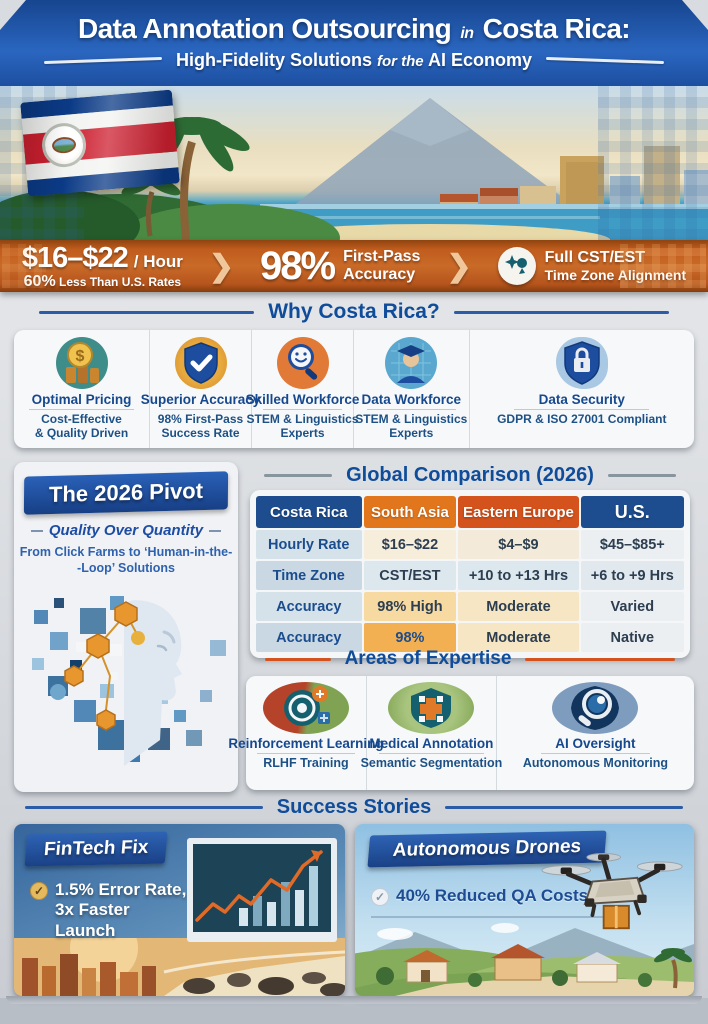 The width and height of the screenshot is (708, 1024). Describe the element at coordinates (298, 266) in the screenshot. I see `accuracy-value: 98%` at that location.